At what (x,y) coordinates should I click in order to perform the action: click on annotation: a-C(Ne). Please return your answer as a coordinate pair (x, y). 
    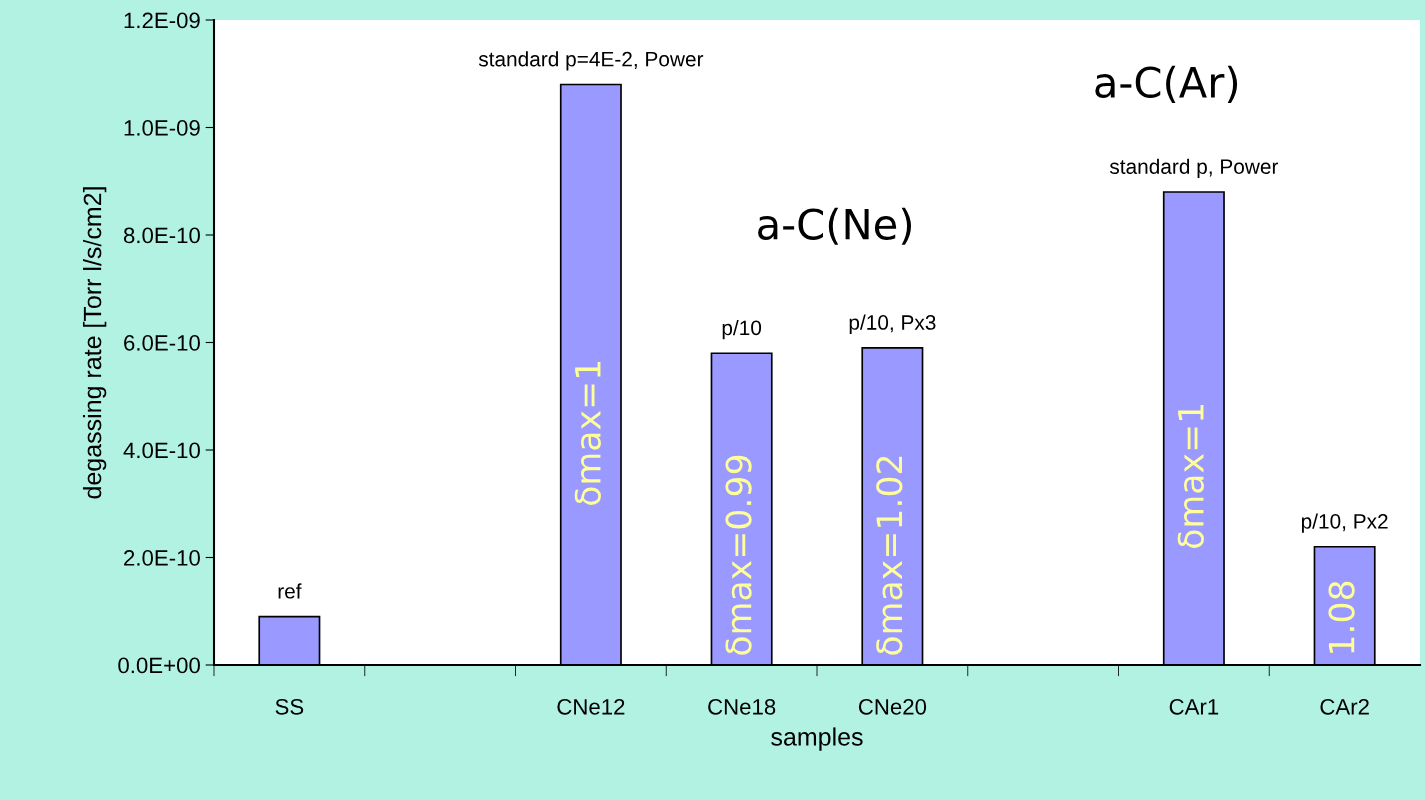
    Looking at the image, I should click on (834, 226).